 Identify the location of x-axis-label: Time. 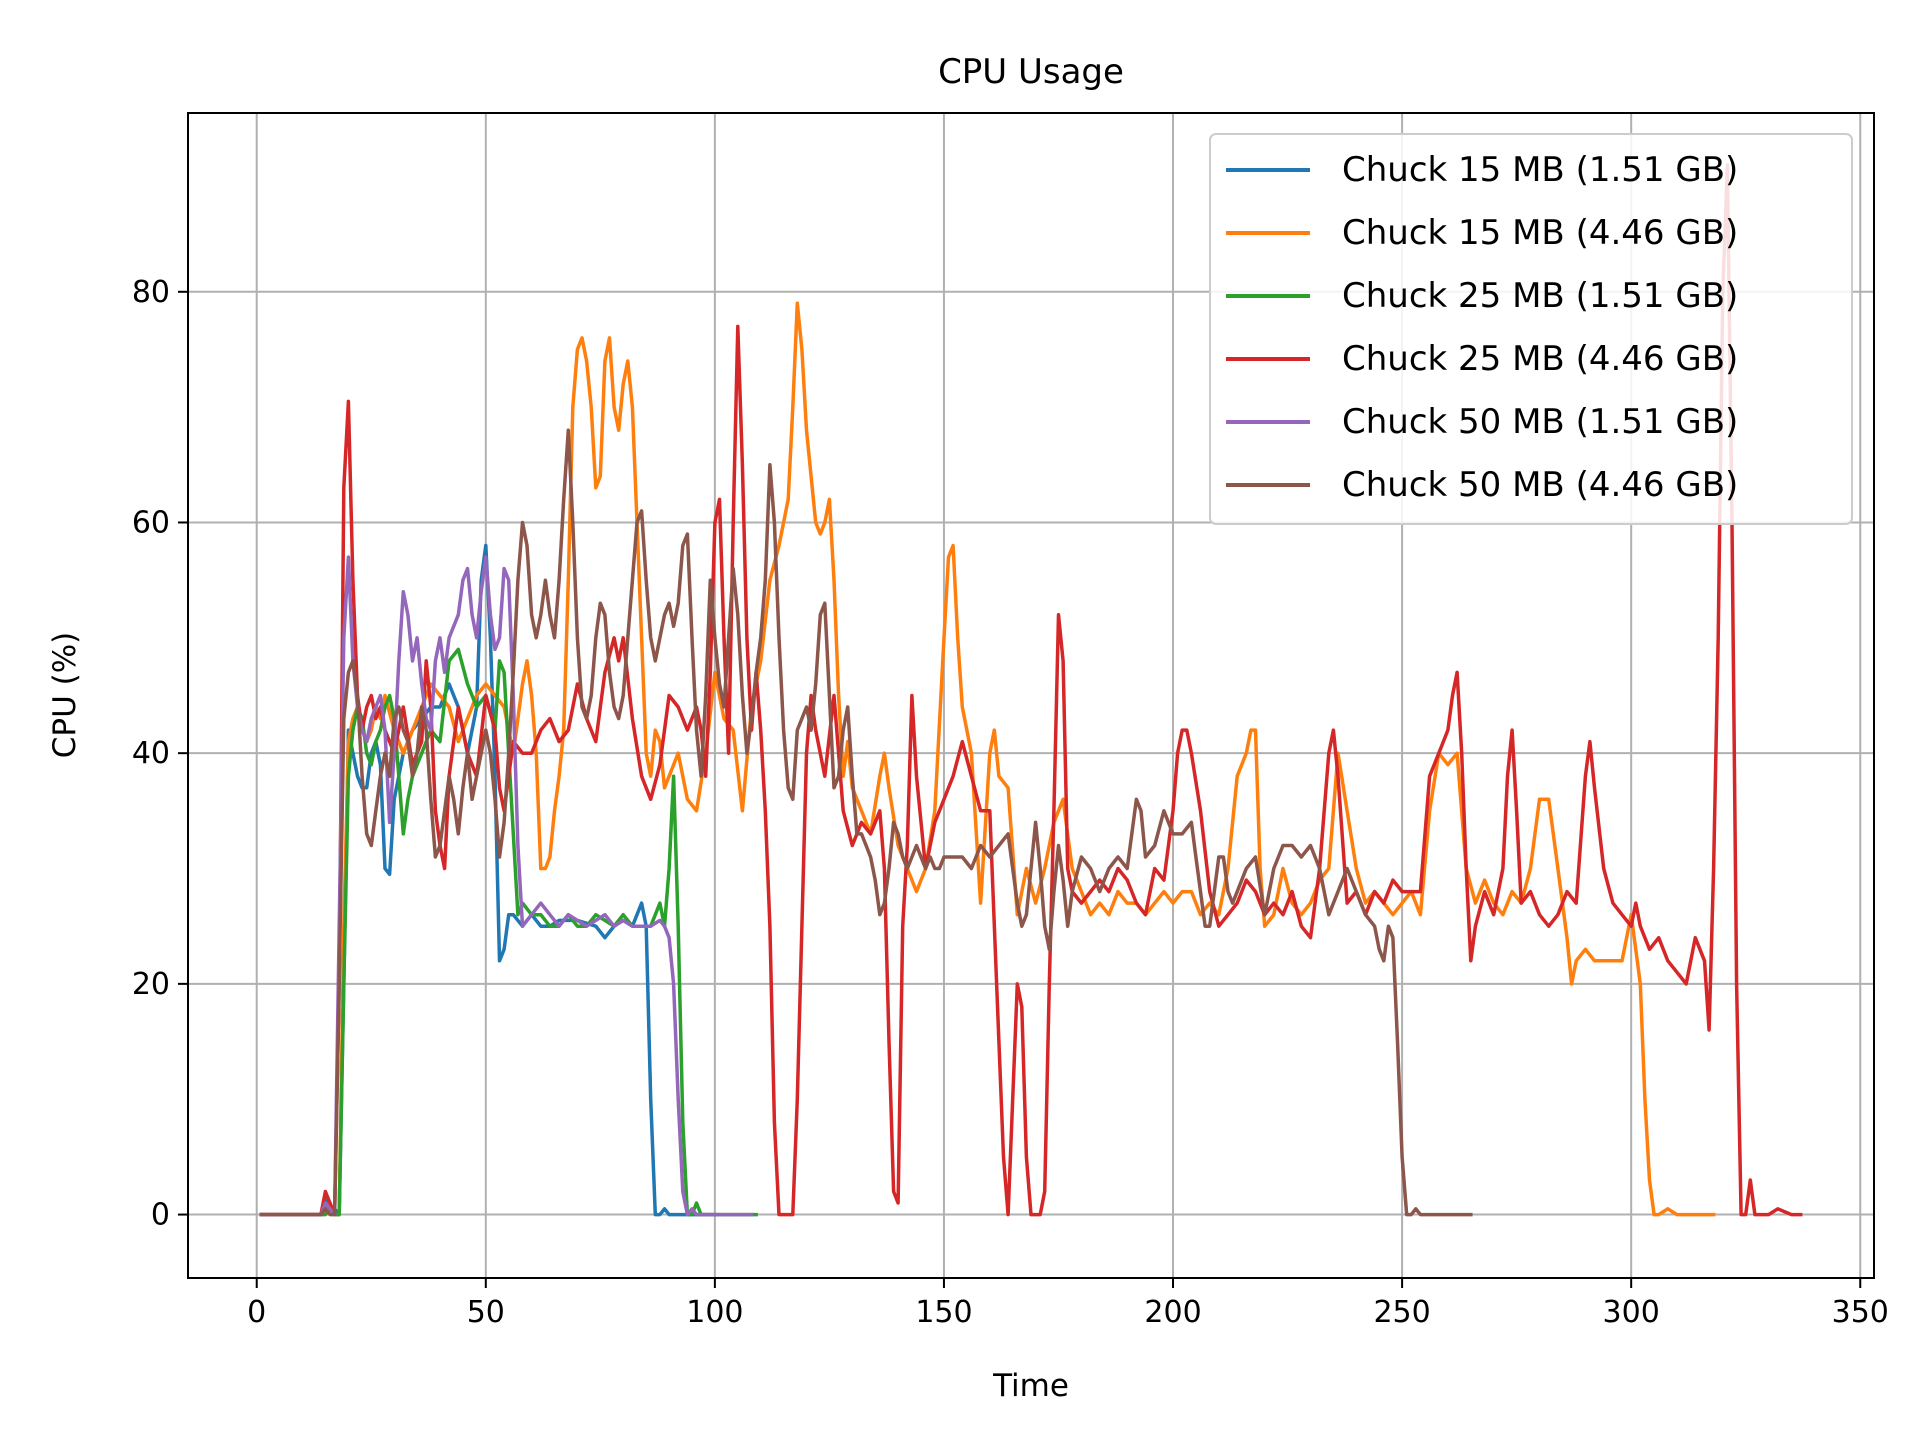
(1030, 1386).